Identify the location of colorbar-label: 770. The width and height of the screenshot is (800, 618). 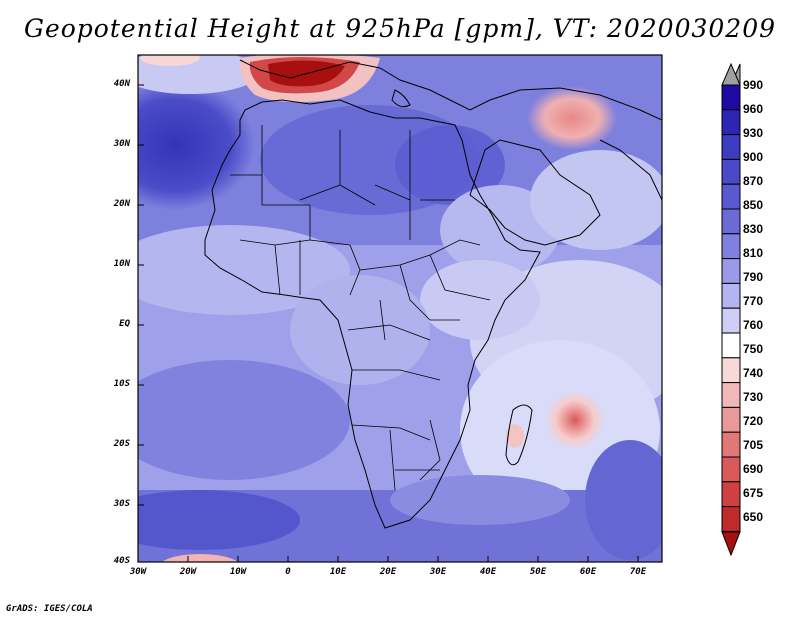
(753, 301).